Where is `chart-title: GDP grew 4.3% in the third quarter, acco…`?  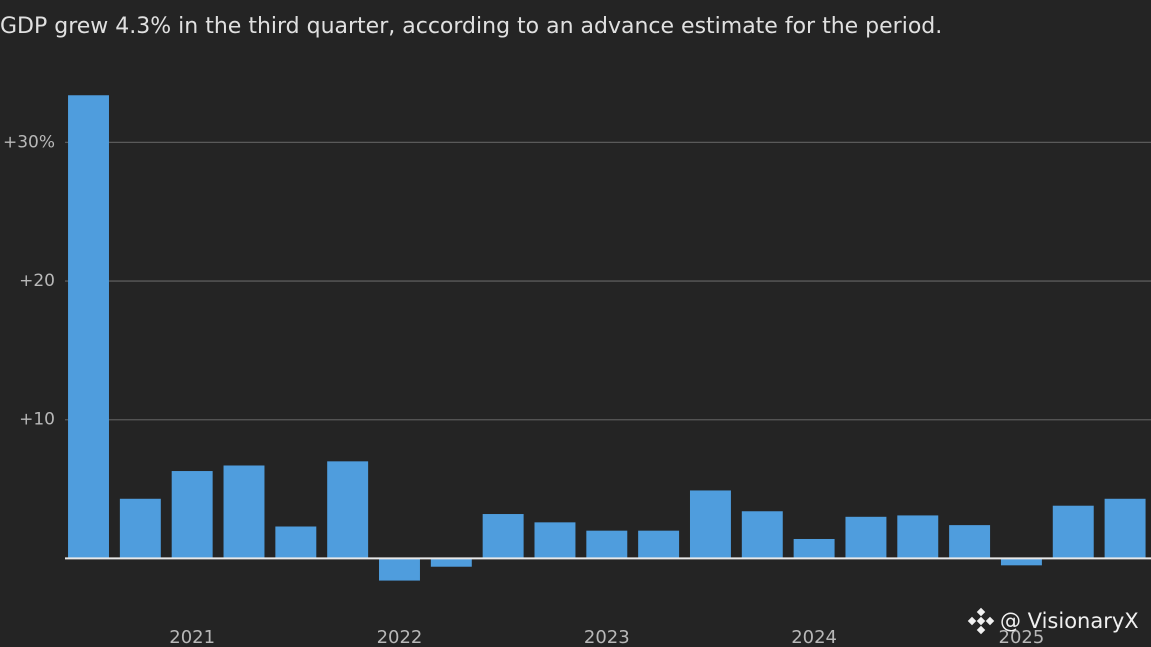 chart-title: GDP grew 4.3% in the third quarter, acco… is located at coordinates (471, 26).